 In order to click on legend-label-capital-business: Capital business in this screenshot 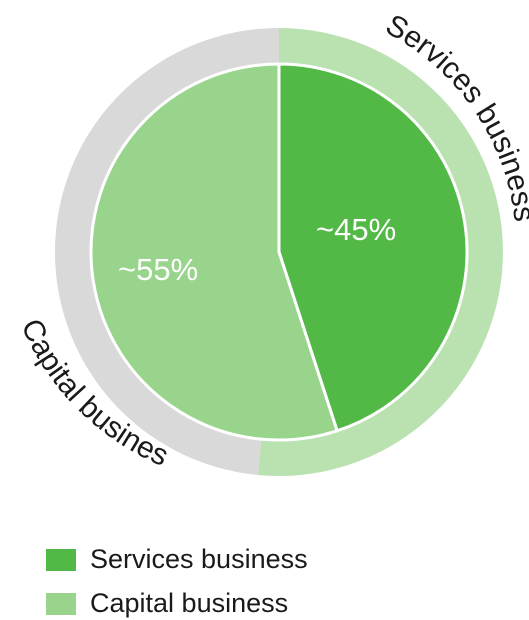, I will do `click(189, 603)`.